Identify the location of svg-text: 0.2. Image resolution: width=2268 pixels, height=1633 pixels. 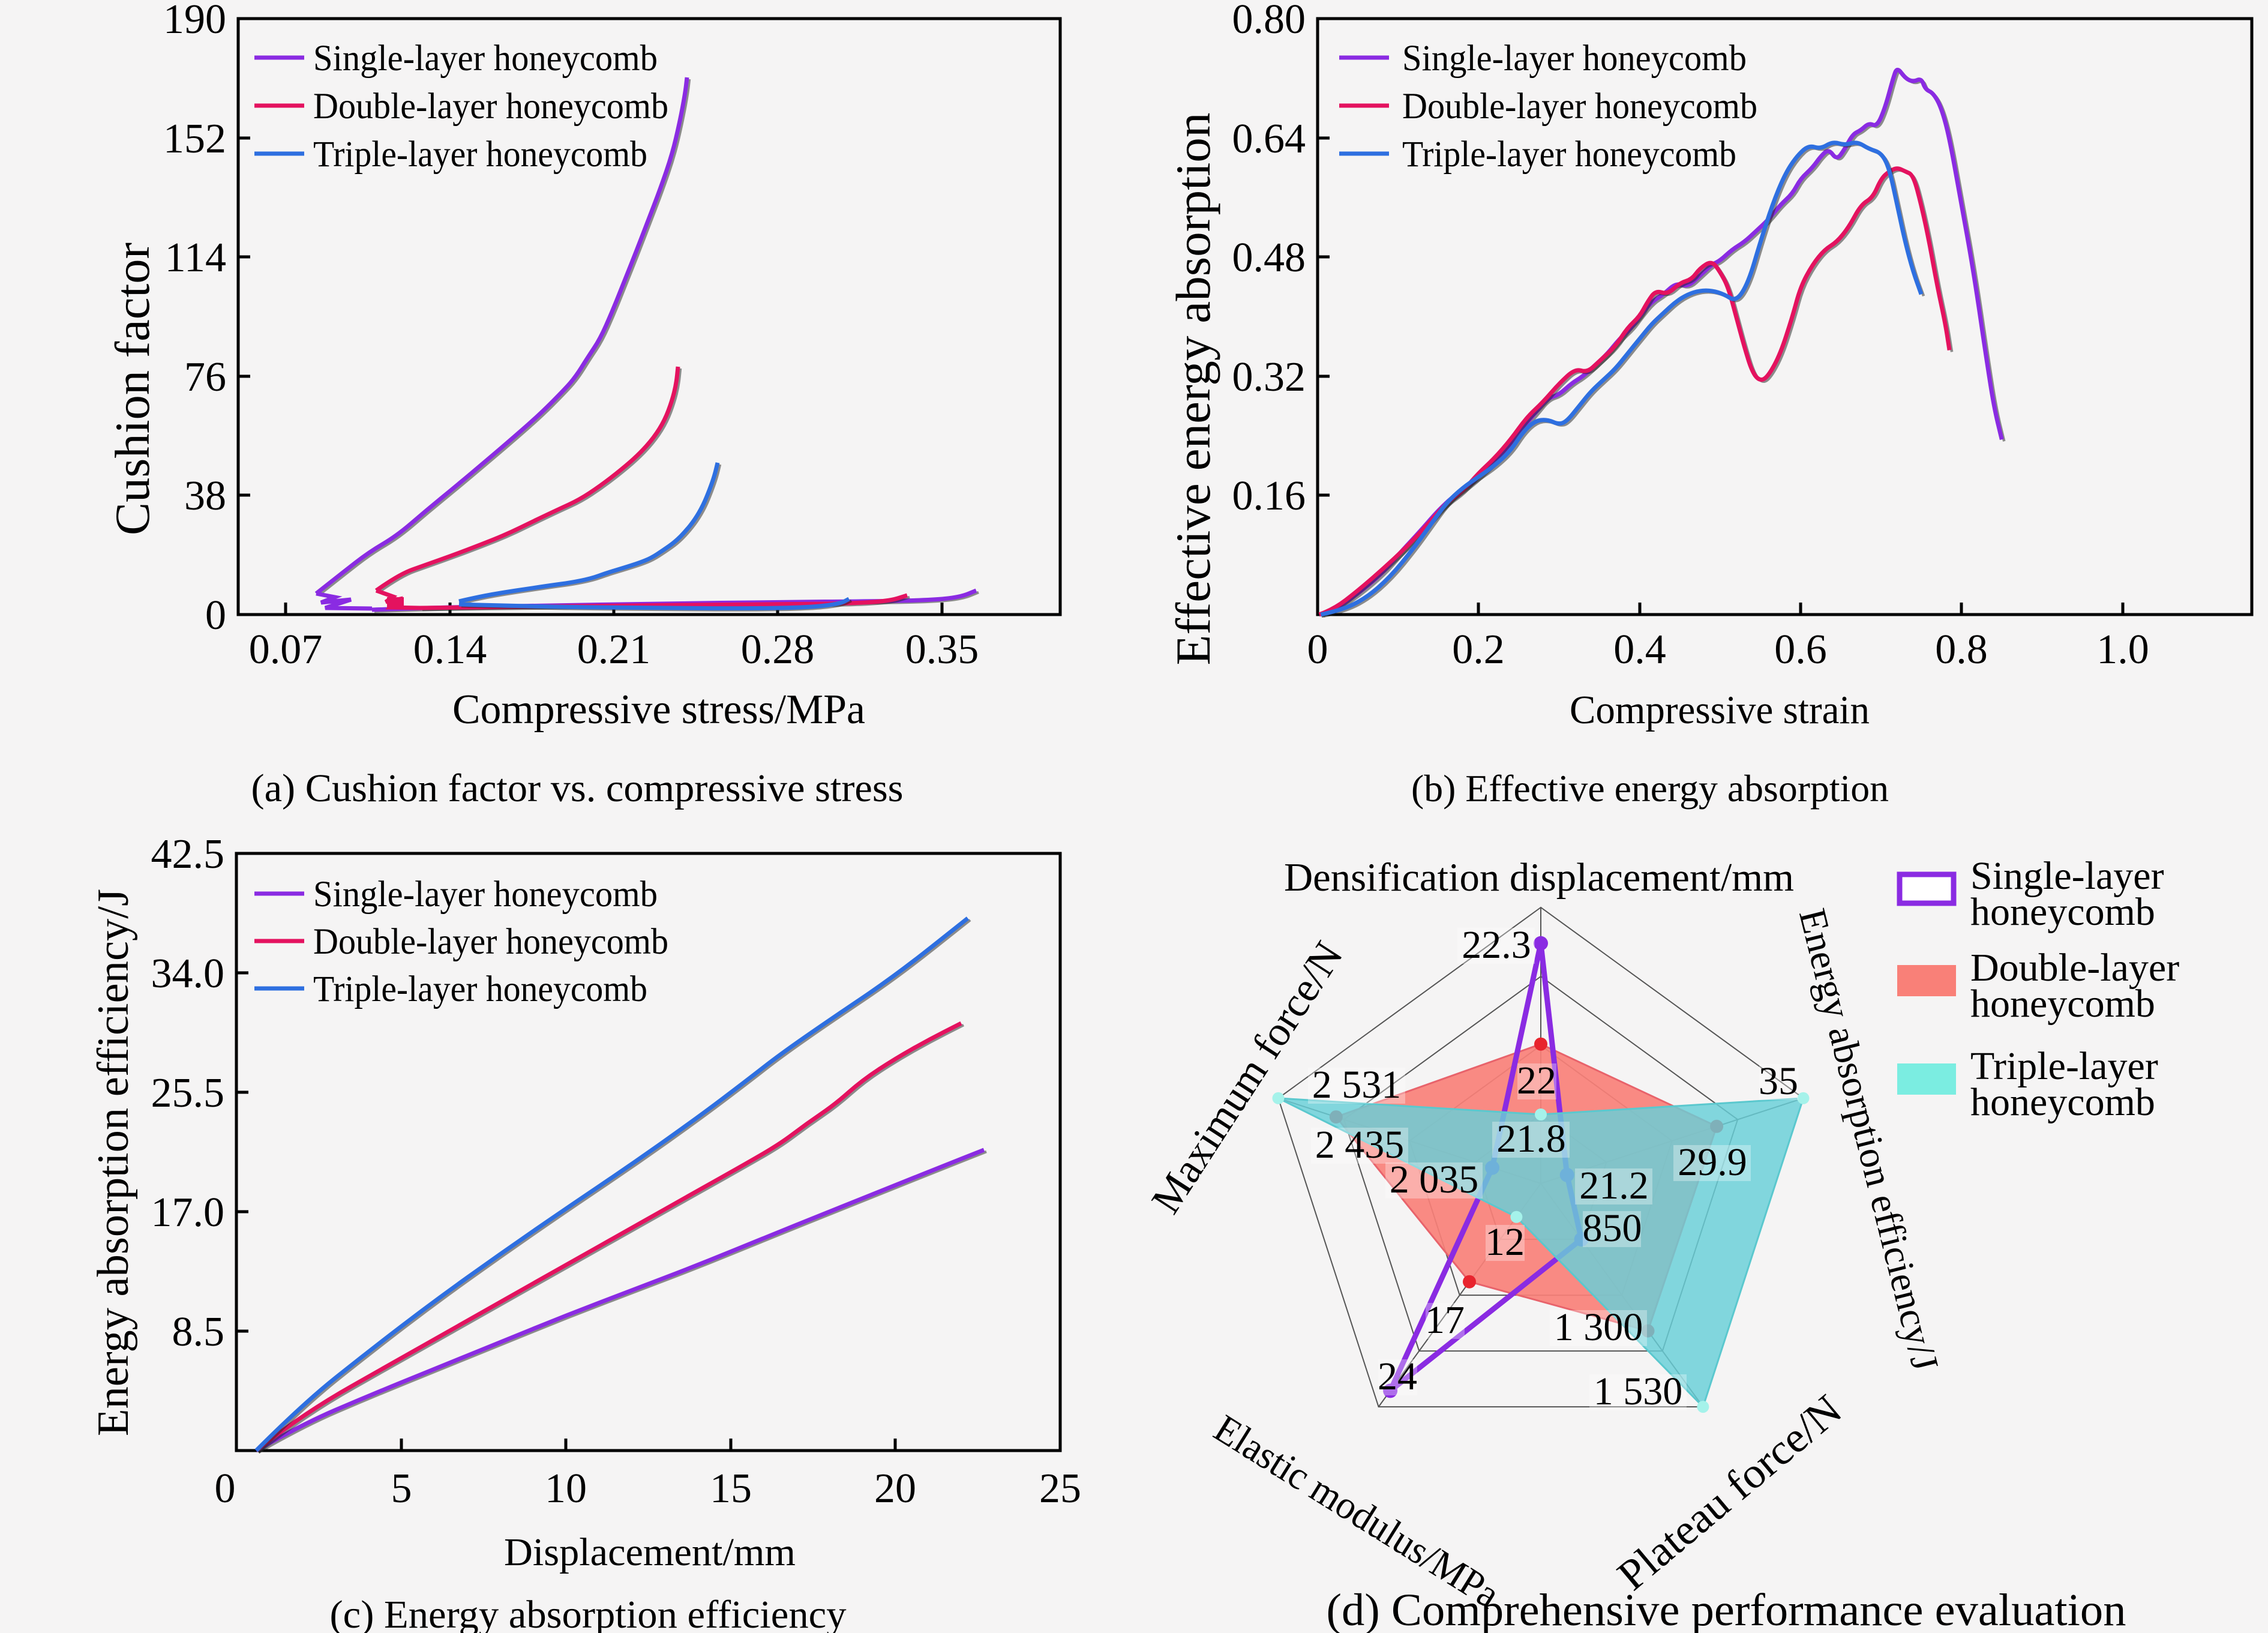
(1479, 650).